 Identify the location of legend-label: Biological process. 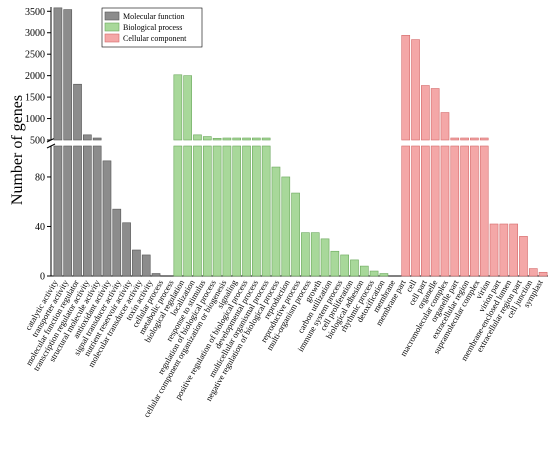
(152, 27).